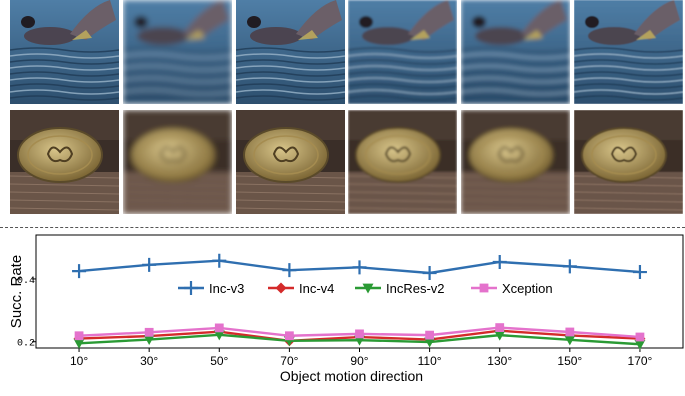  I want to click on legend-item: Xception, so click(512, 288).